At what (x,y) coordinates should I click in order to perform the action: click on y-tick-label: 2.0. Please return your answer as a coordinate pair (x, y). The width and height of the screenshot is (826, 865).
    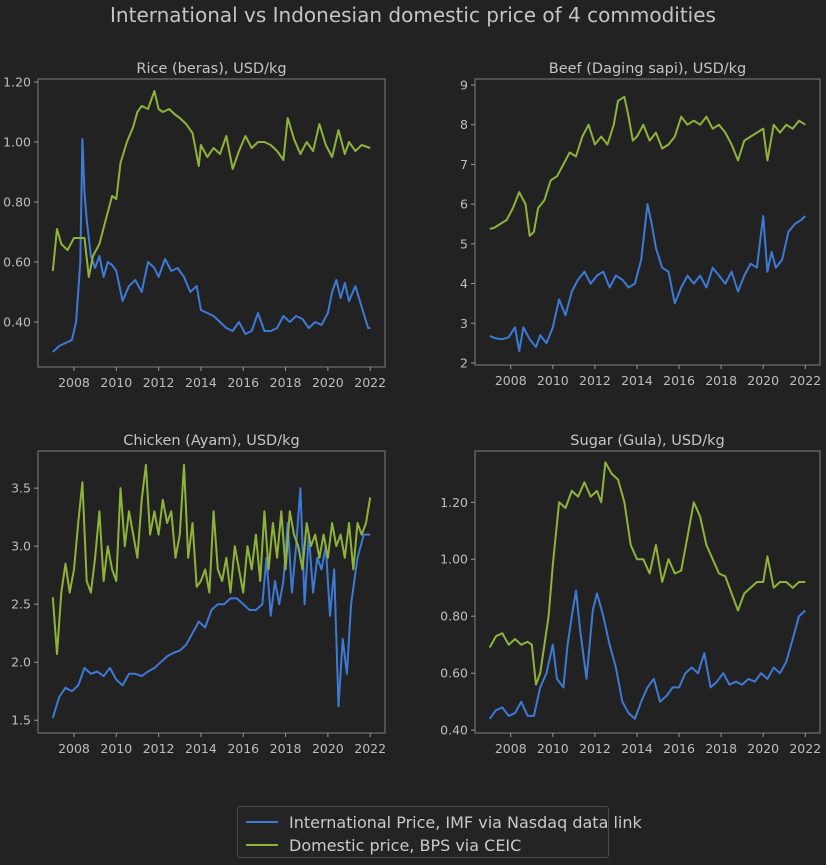
    Looking at the image, I should click on (21, 662).